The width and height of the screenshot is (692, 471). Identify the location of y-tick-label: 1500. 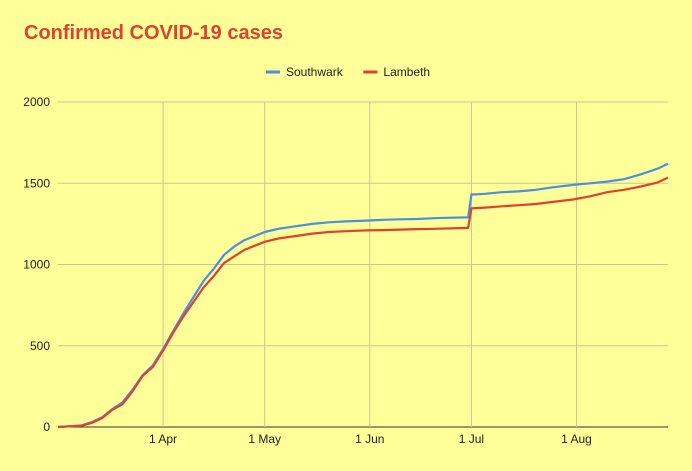
(36, 183).